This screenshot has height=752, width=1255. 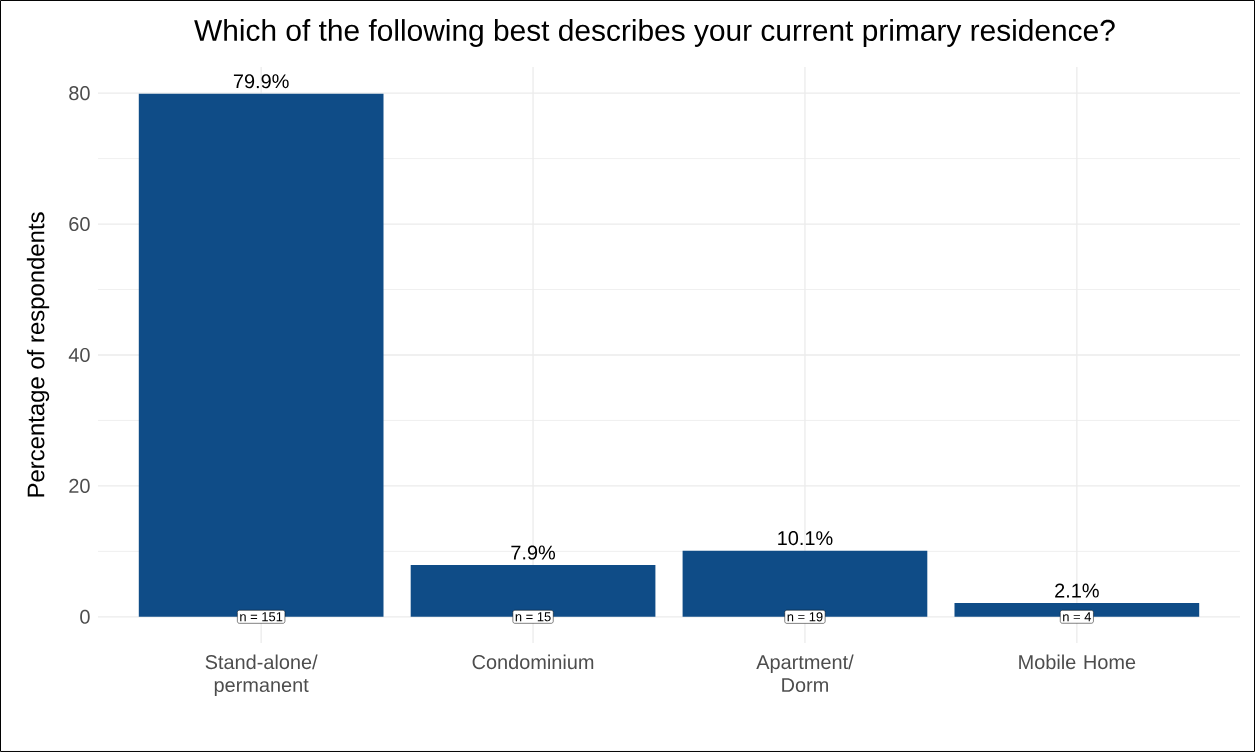 What do you see at coordinates (261, 617) in the screenshot?
I see `annotation: n = 151` at bounding box center [261, 617].